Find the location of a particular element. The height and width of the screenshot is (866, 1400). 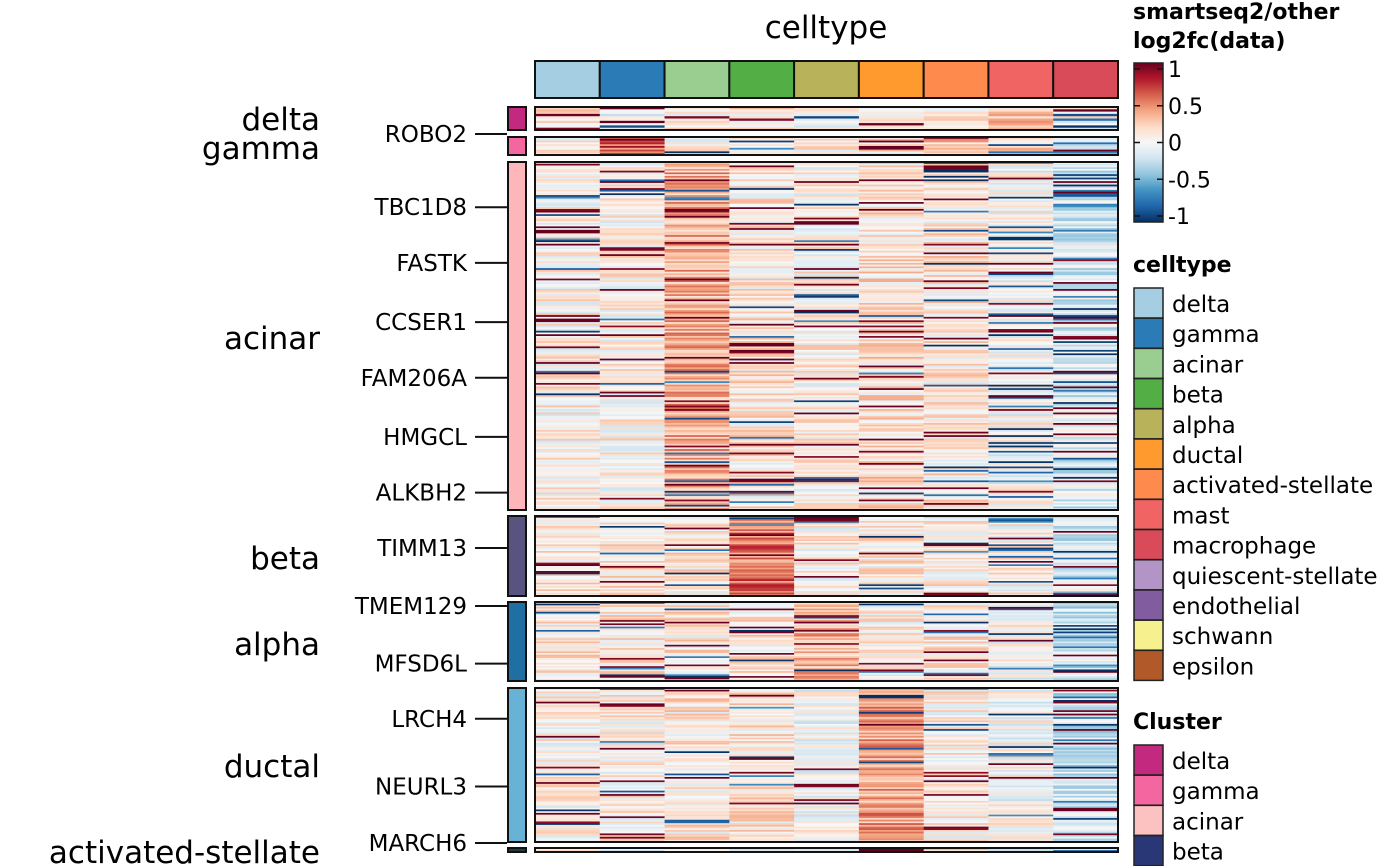

row-group-label: alpha is located at coordinates (277, 645).